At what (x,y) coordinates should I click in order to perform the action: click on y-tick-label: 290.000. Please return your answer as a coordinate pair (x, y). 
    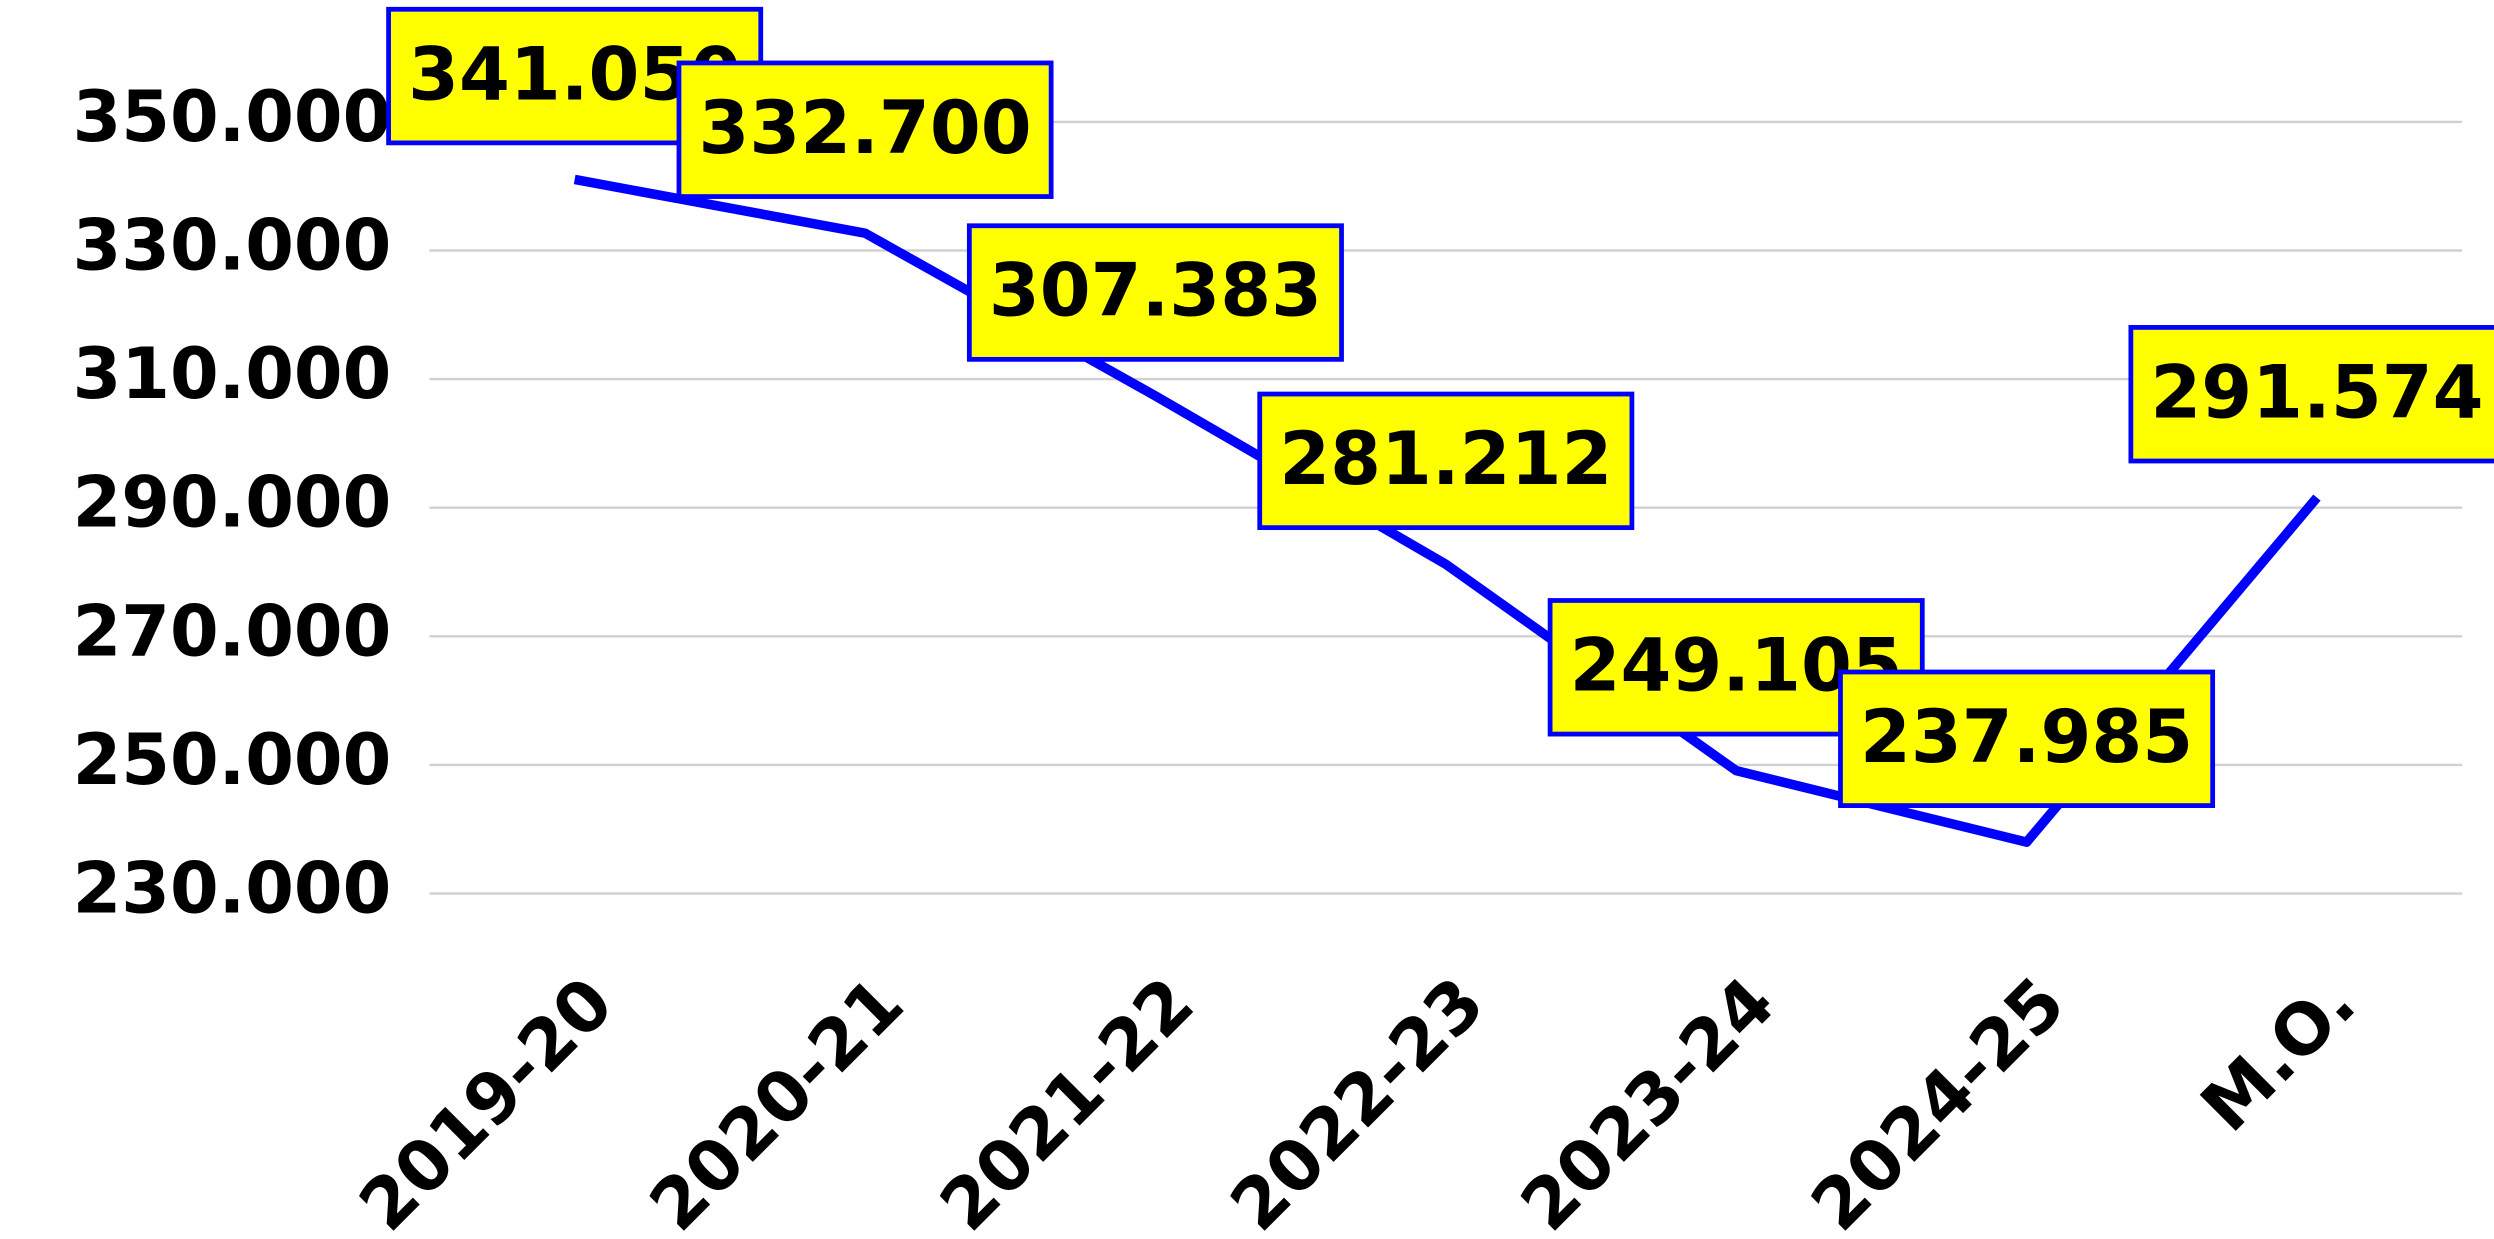
    Looking at the image, I should click on (232, 503).